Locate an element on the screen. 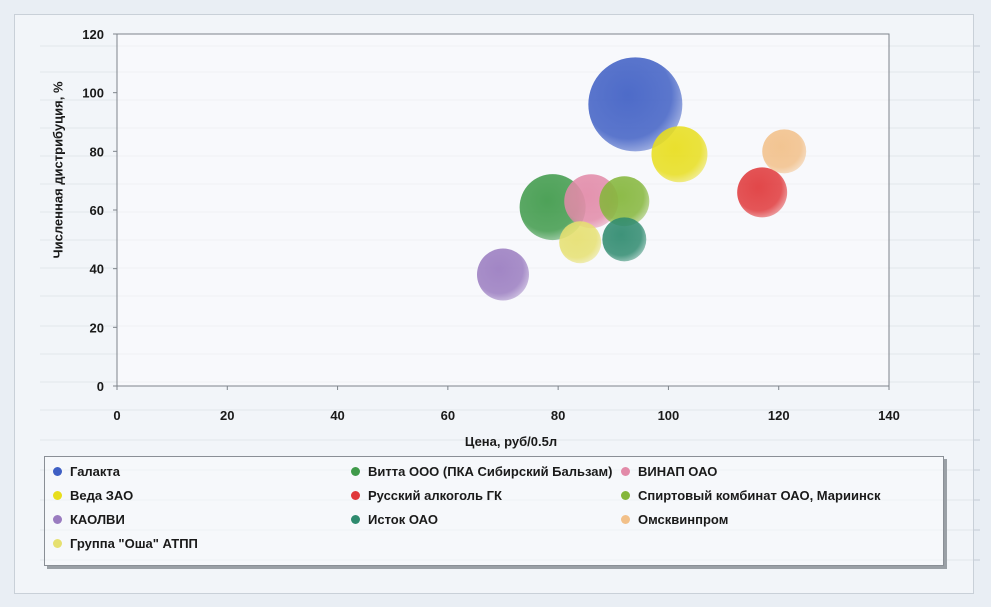  y-tick-label: 20 is located at coordinates (97, 327).